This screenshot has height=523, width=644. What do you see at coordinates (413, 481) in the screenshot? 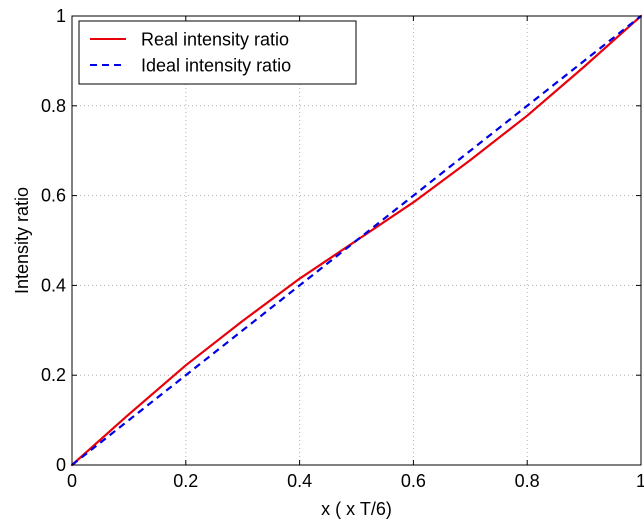
I see `x-tick-label: 0.6` at bounding box center [413, 481].